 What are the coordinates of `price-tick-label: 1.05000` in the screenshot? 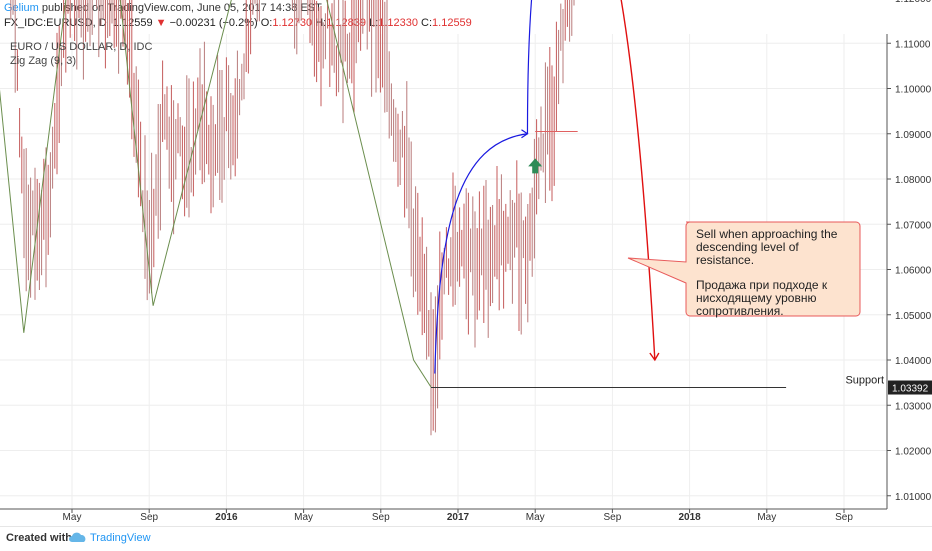 It's located at (913, 316).